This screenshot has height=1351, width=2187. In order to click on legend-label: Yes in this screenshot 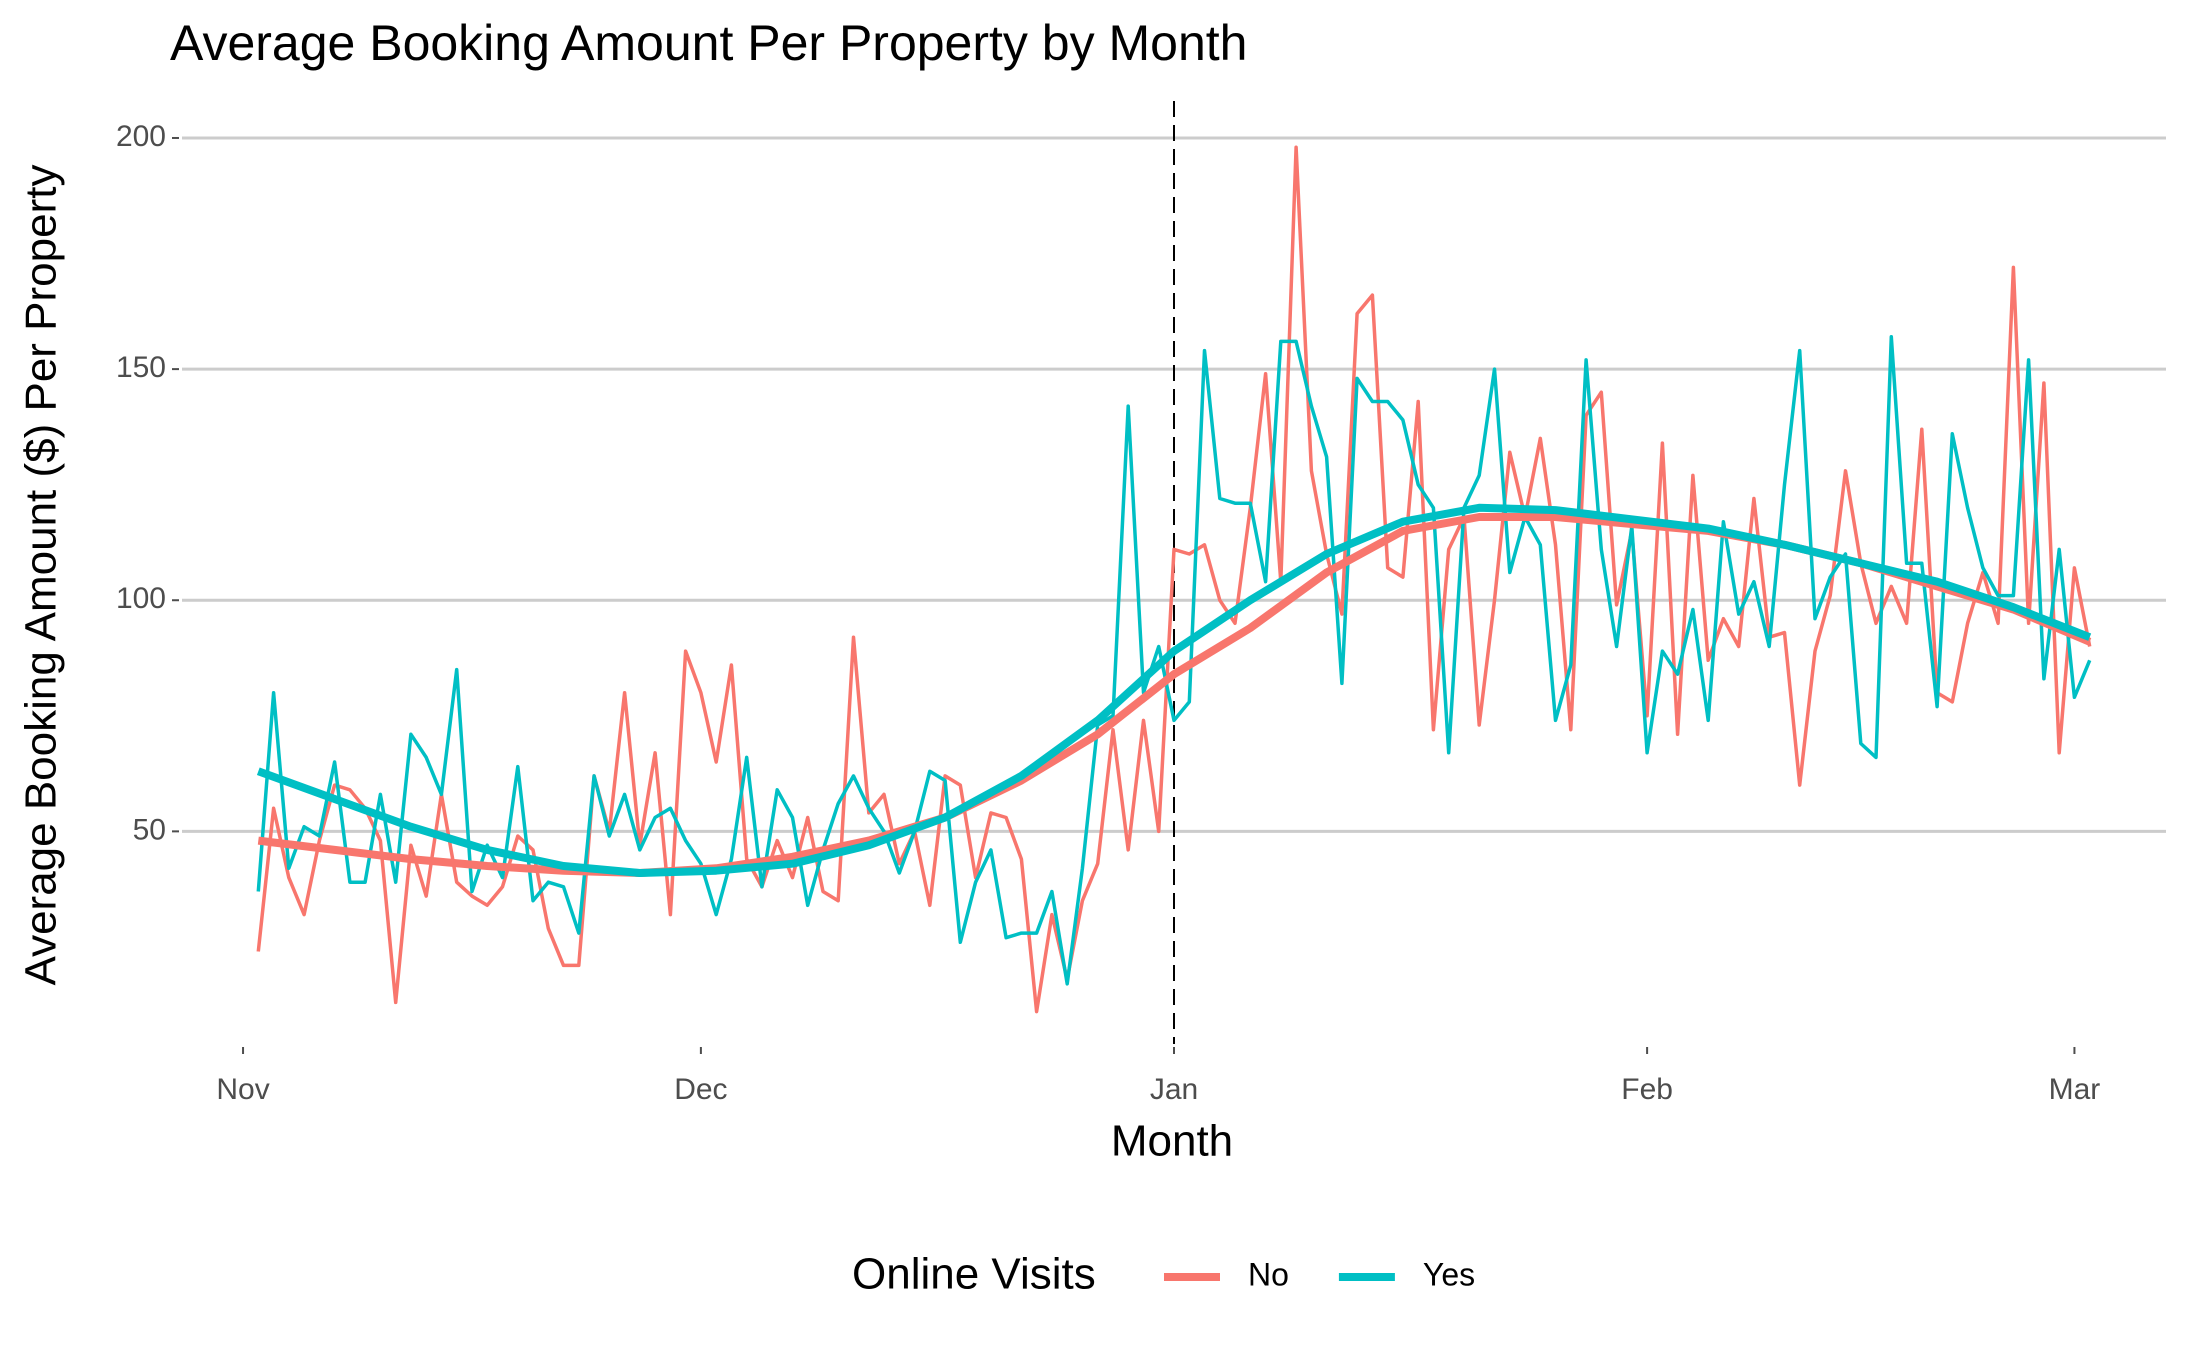, I will do `click(1449, 1274)`.